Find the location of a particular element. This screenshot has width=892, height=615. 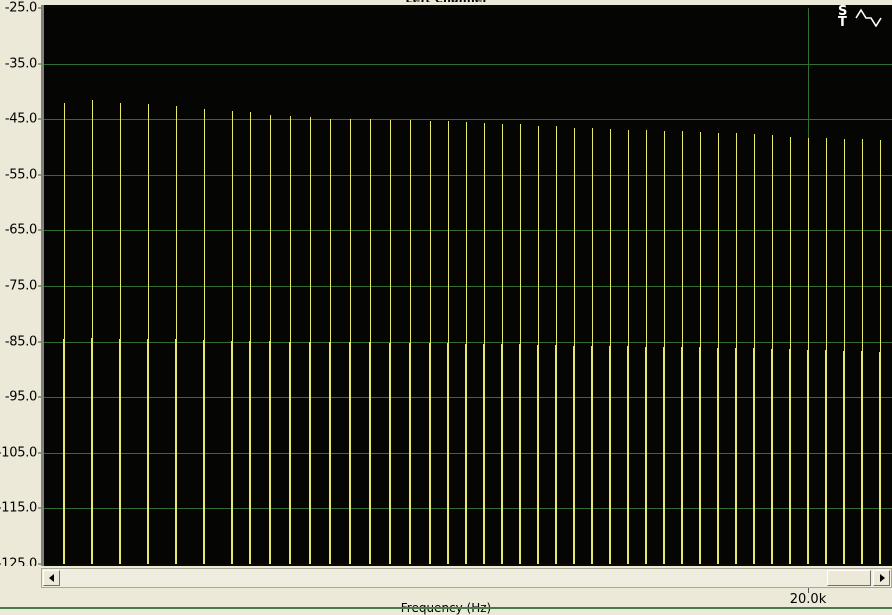

y-tick-label: -65.0 is located at coordinates (20, 230).